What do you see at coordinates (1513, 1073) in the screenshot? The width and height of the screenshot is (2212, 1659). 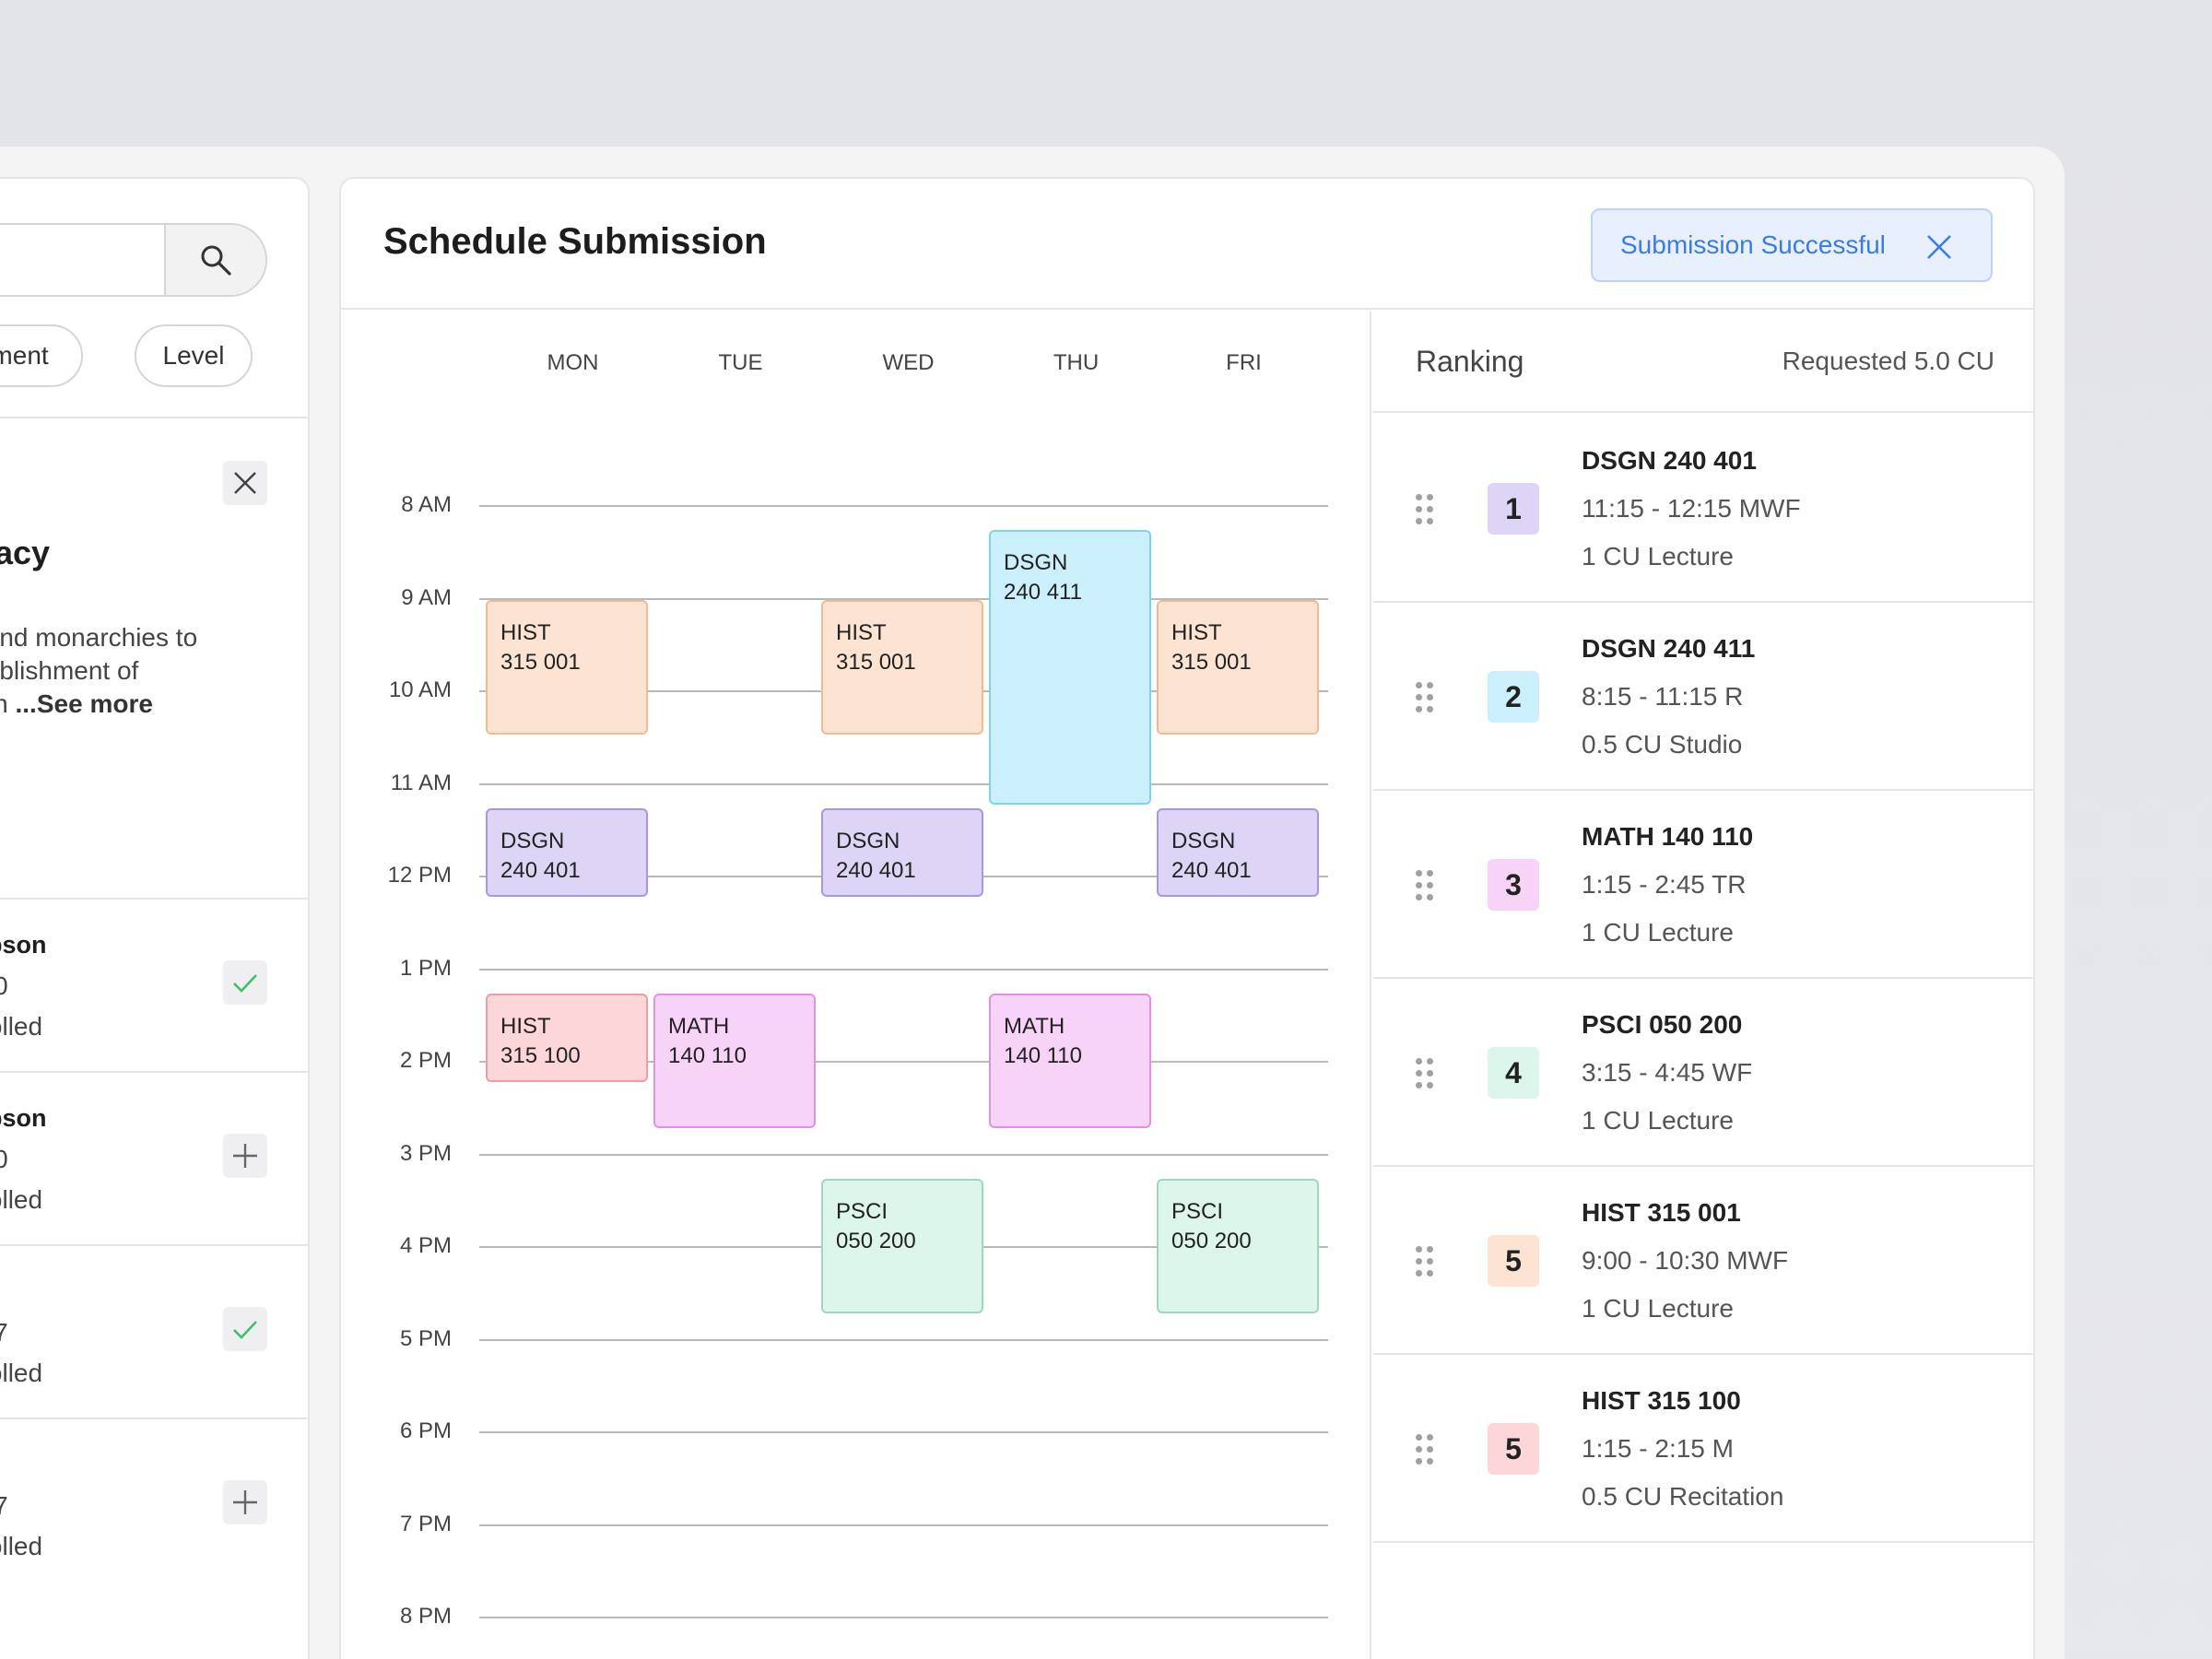 I see `rank-badge: 4` at bounding box center [1513, 1073].